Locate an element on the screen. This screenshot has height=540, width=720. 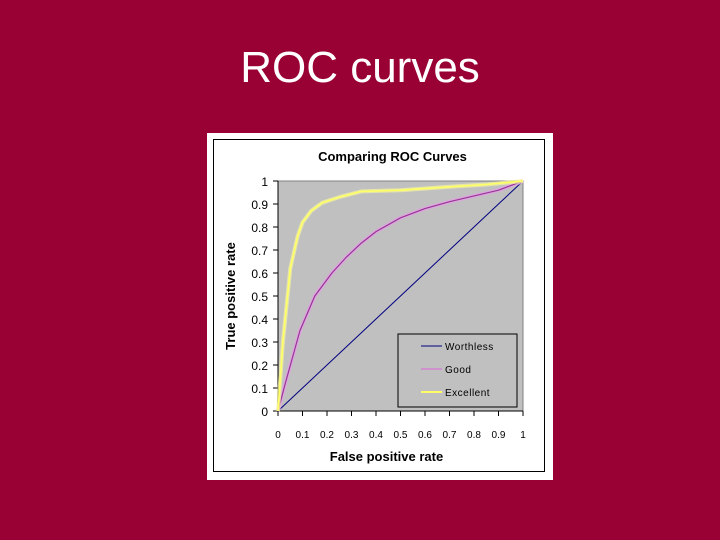
y-tick-label: 0.9 is located at coordinates (259, 205).